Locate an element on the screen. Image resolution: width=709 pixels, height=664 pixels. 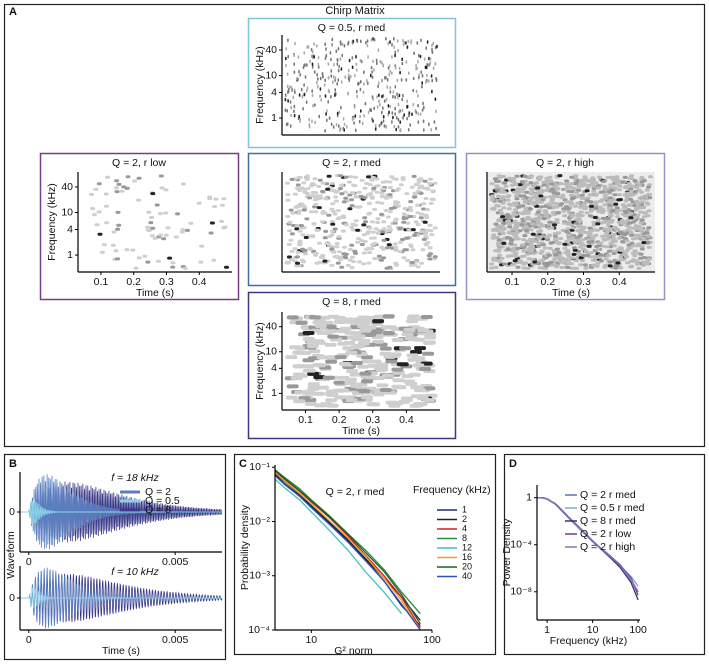
x-tick-label: 0.4 is located at coordinates (619, 282).